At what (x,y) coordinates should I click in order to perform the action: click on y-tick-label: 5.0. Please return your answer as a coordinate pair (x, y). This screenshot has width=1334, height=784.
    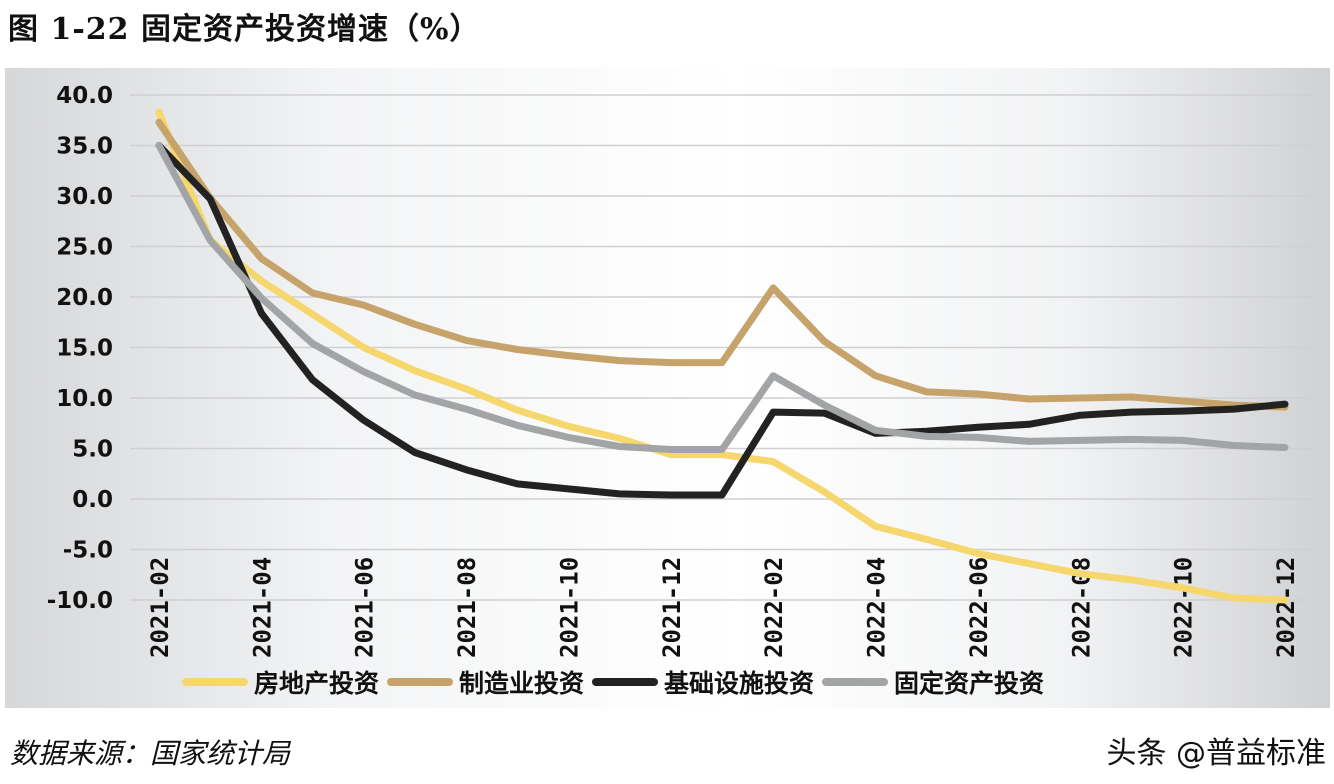
    Looking at the image, I should click on (92, 450).